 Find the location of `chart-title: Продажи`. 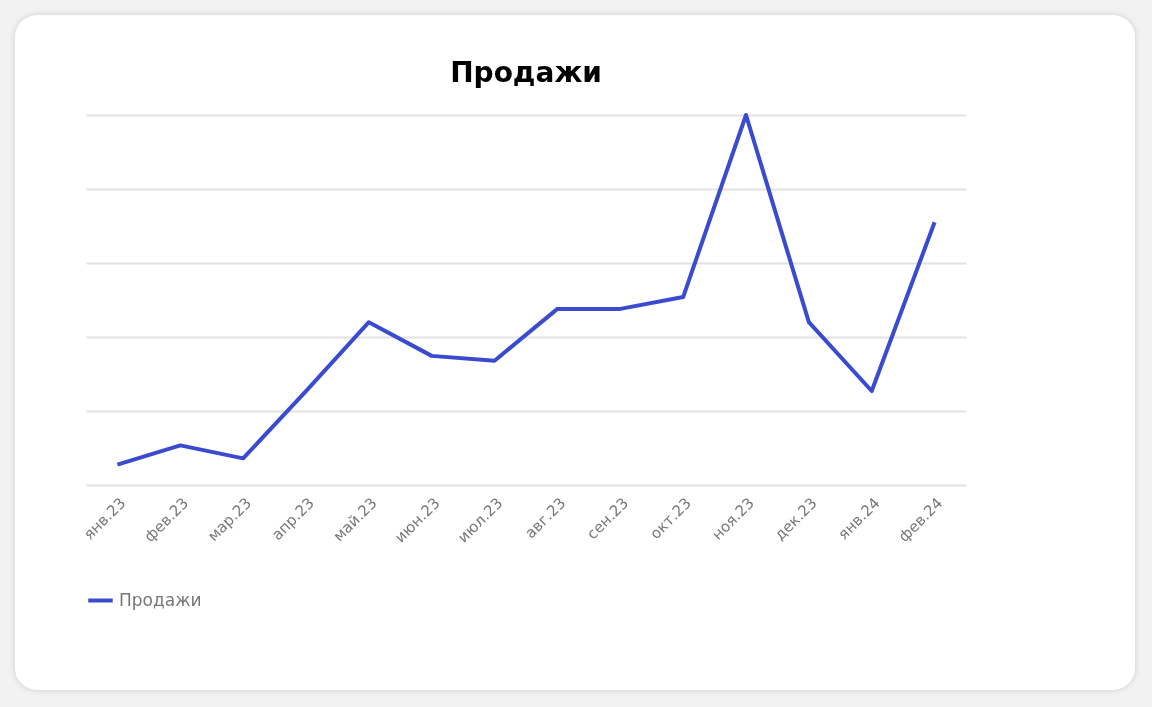

chart-title: Продажи is located at coordinates (526, 72).